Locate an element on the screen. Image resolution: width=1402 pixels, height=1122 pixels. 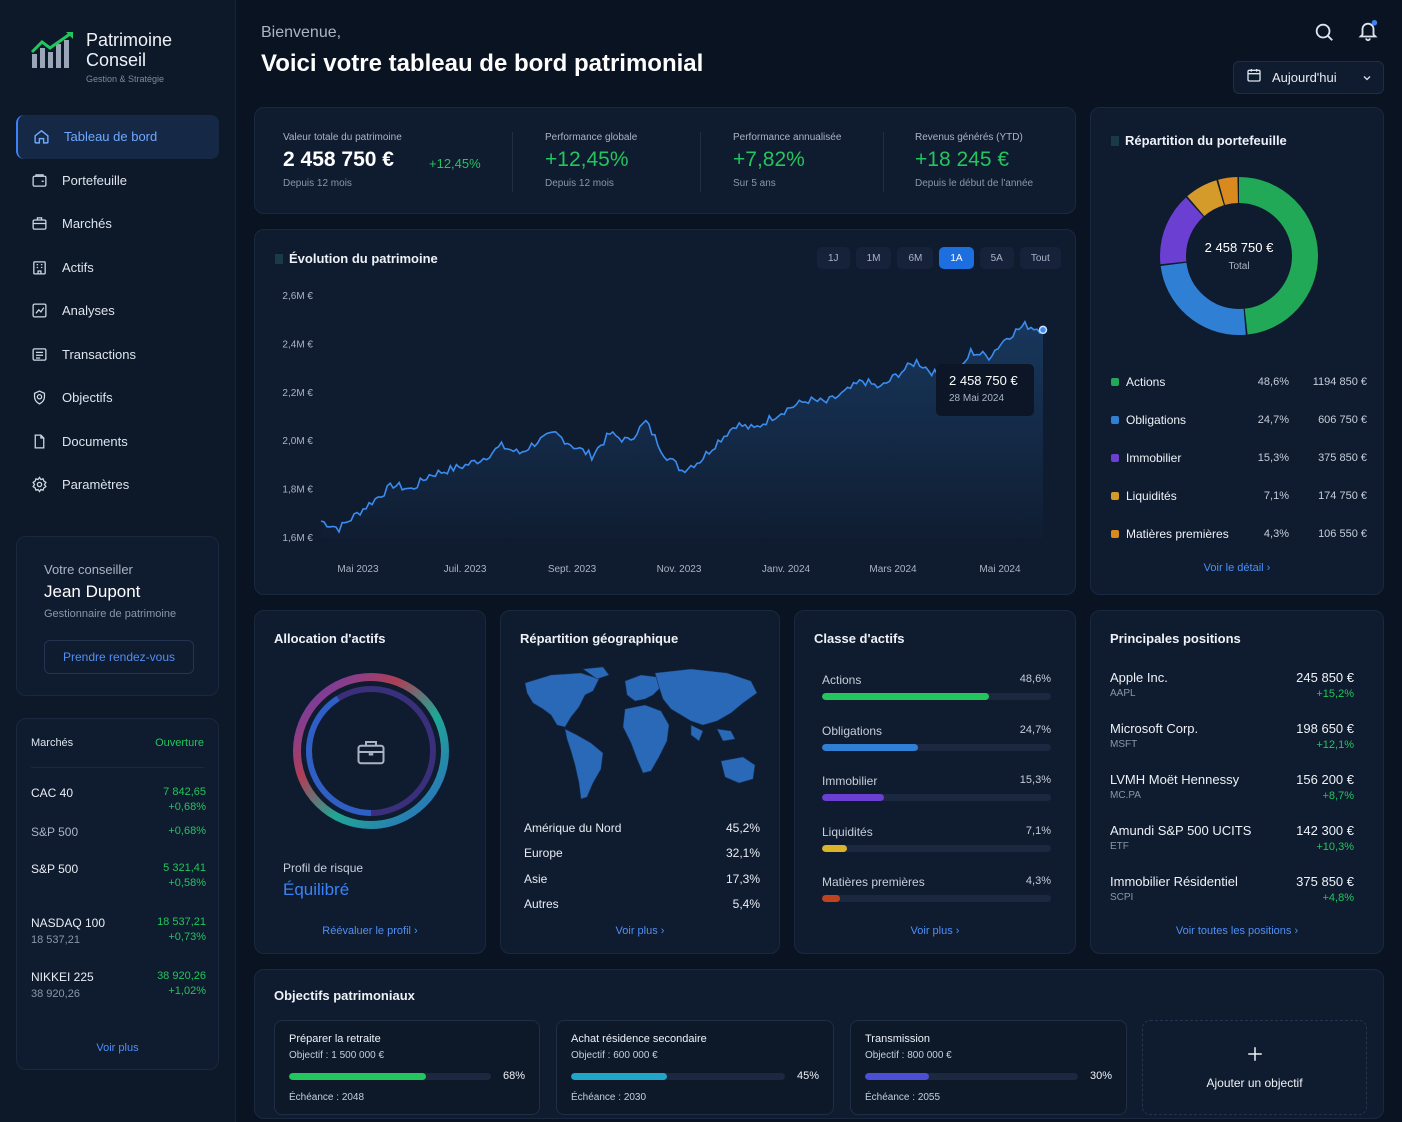
position-row: Apple Inc. AAPL 245 850 € +15,2% is located at coordinates (1232, 695).